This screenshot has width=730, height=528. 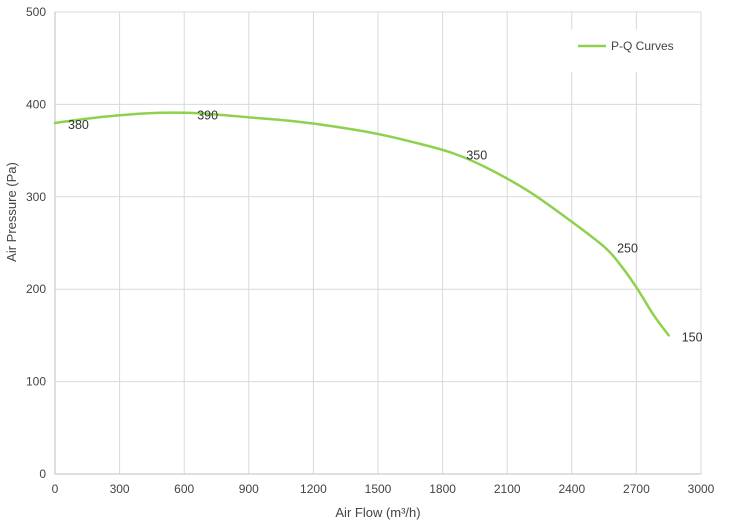 What do you see at coordinates (636, 489) in the screenshot?
I see `x-tick-label-2700: 2700` at bounding box center [636, 489].